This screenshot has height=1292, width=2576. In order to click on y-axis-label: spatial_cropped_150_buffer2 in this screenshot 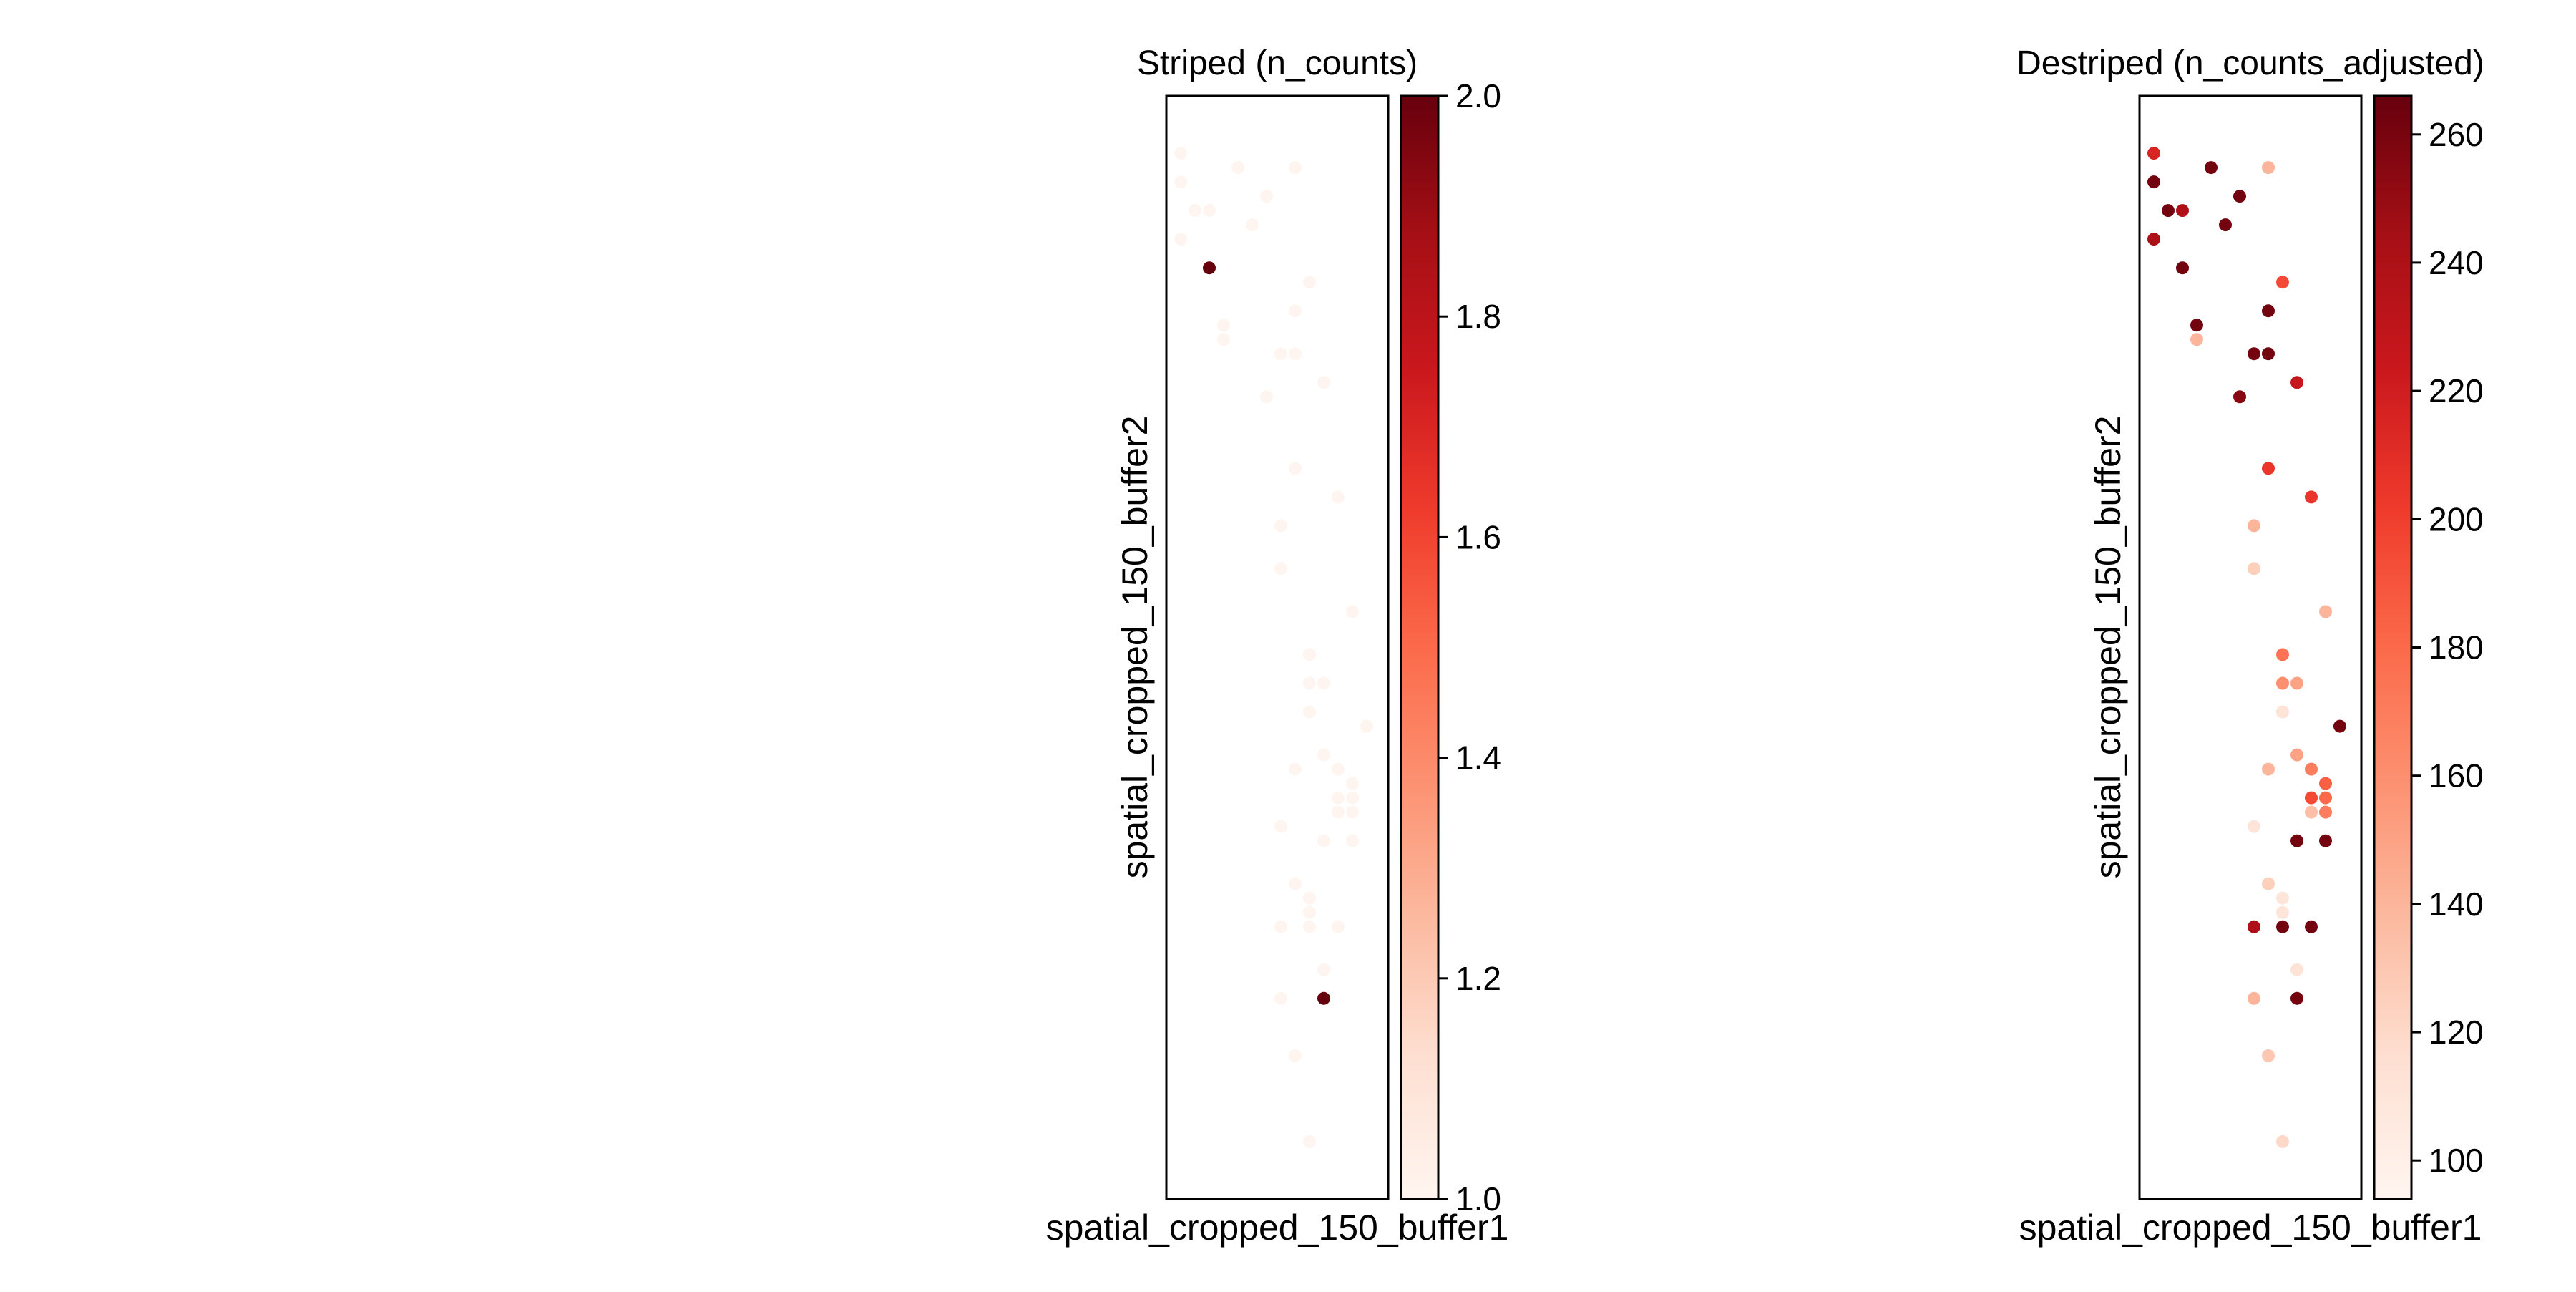, I will do `click(1135, 647)`.